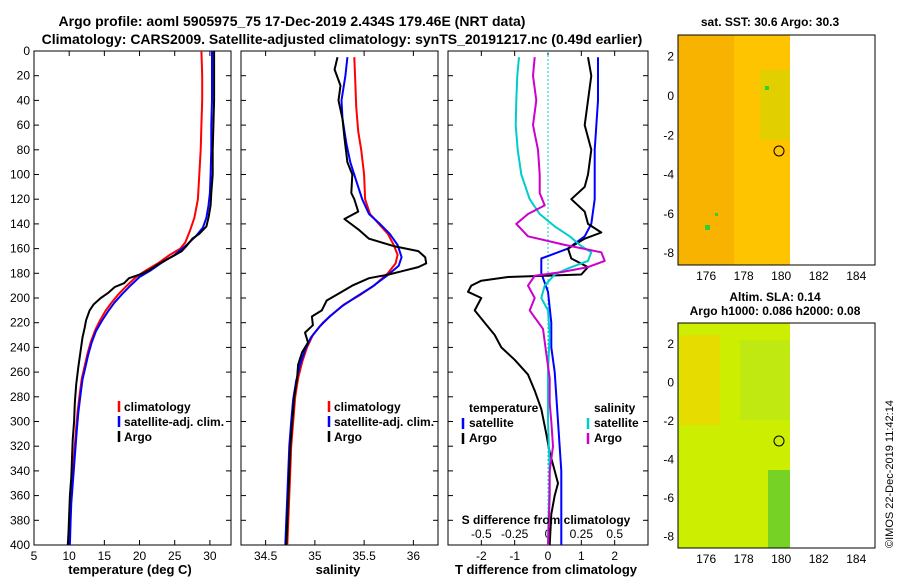 The width and height of the screenshot is (900, 580). I want to click on depth-tick-label: 160, so click(20, 249).